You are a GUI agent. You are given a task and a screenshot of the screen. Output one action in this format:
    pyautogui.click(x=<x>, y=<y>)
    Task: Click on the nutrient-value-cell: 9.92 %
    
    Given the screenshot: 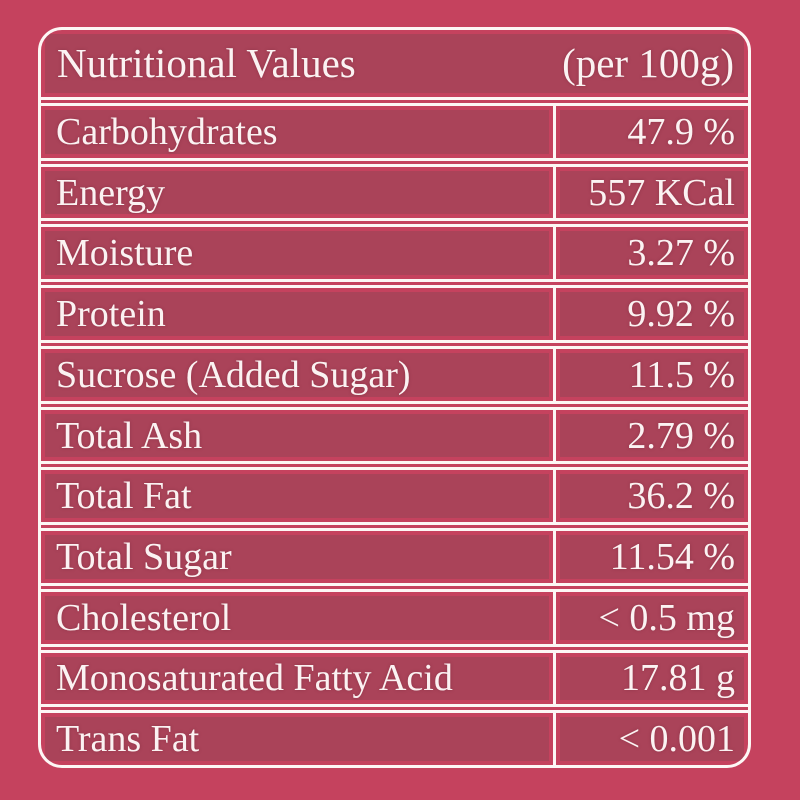 What is the action you would take?
    pyautogui.click(x=650, y=314)
    